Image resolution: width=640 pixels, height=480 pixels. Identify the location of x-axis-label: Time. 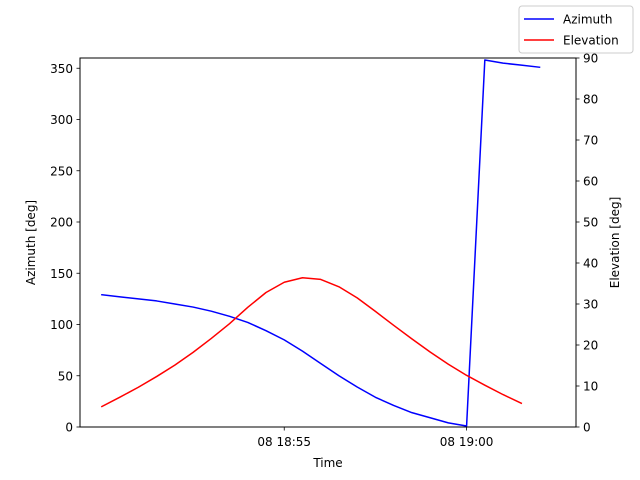
(327, 463).